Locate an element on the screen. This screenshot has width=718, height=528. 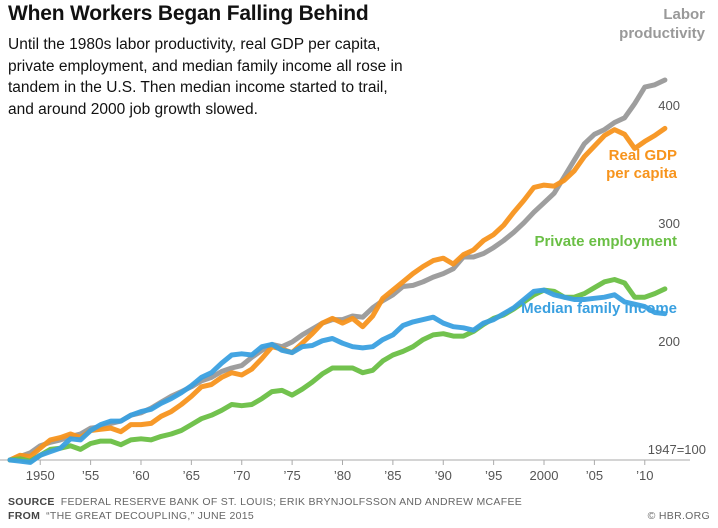
from-note: FROM “THE GREAT DECOUPLING,” JUNE 2015 is located at coordinates (131, 516).